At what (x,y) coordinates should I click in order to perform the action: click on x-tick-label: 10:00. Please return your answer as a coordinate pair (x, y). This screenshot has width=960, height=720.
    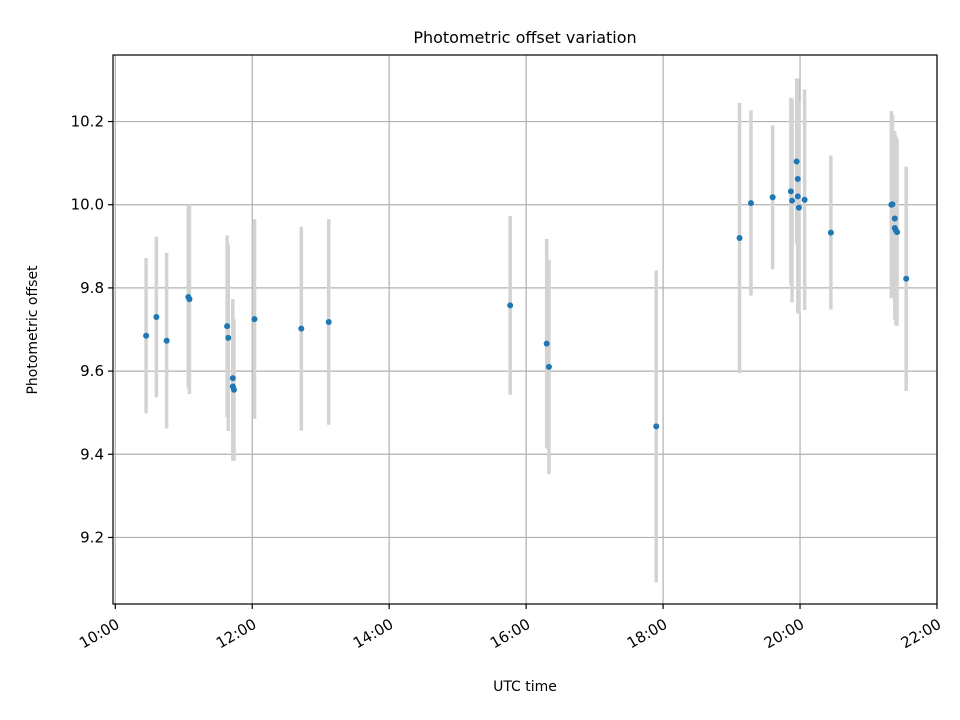
    Looking at the image, I should click on (99, 633).